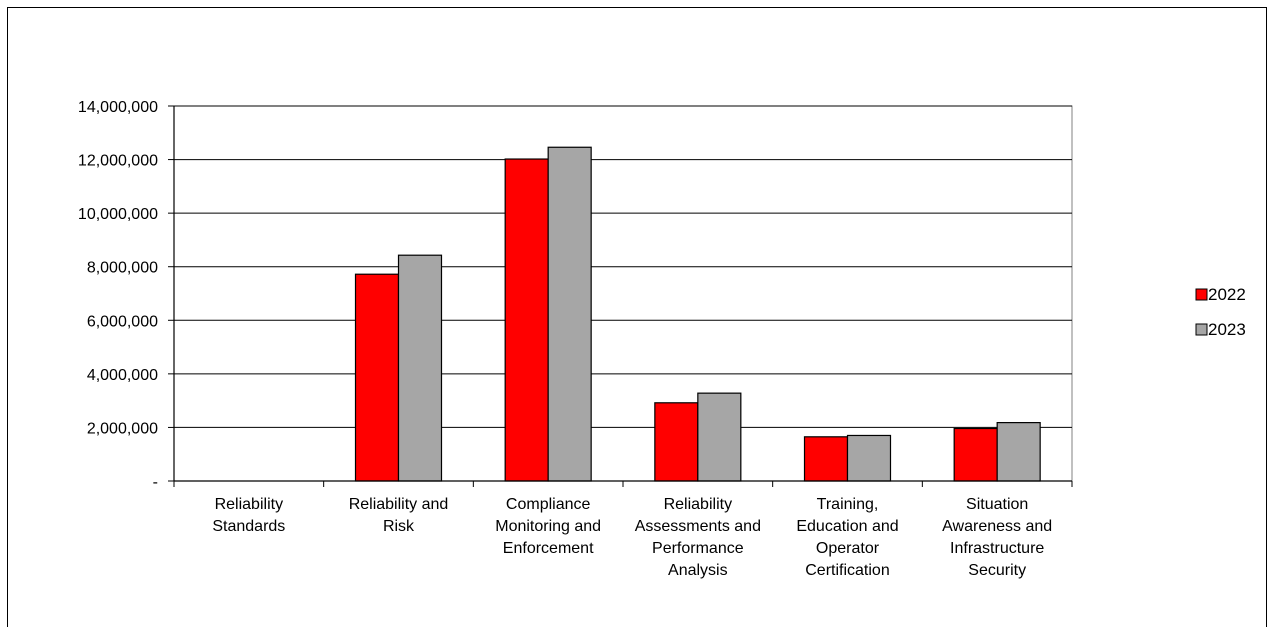 This screenshot has height=627, width=1268. I want to click on x-tick-label: Reliability and Risk, so click(399, 515).